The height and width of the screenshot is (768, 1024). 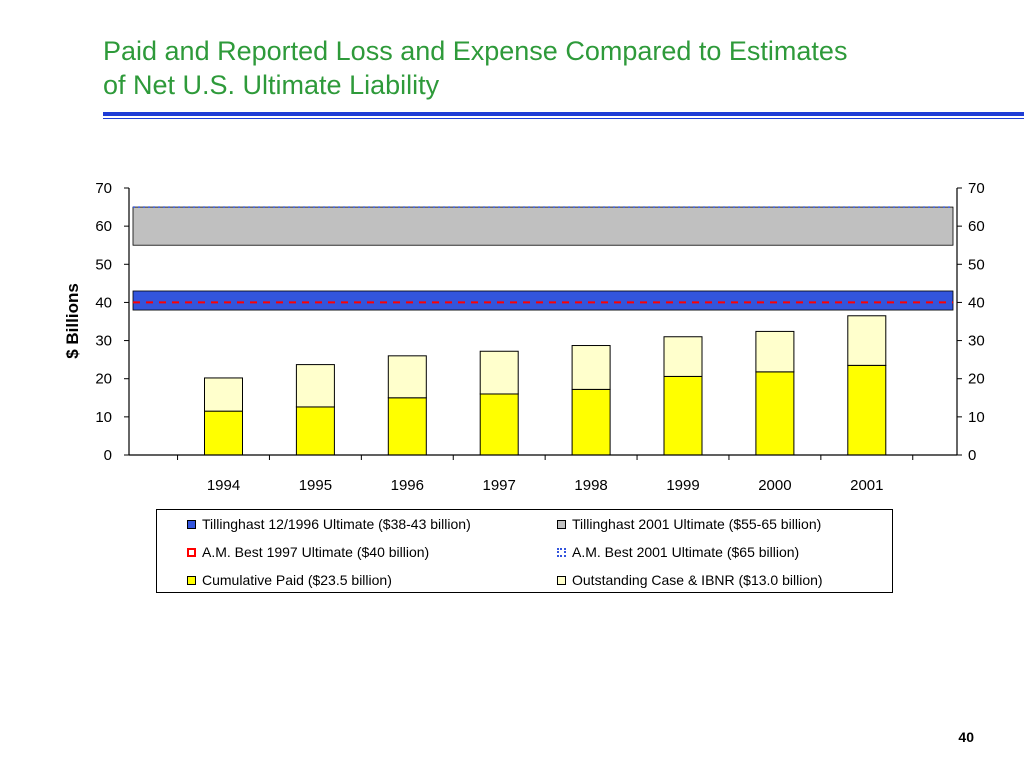 I want to click on y-tick-label-left: 10, so click(x=103, y=417).